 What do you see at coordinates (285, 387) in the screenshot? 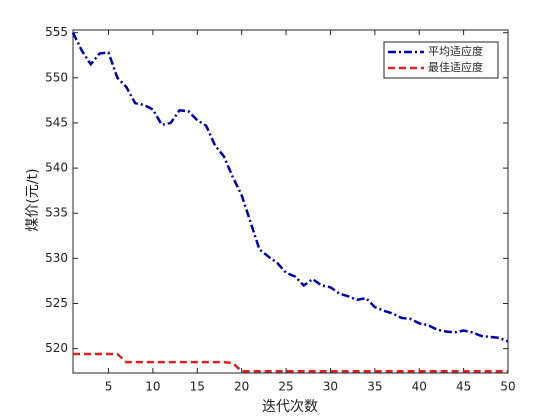
I see `x-tick-label: 25` at bounding box center [285, 387].